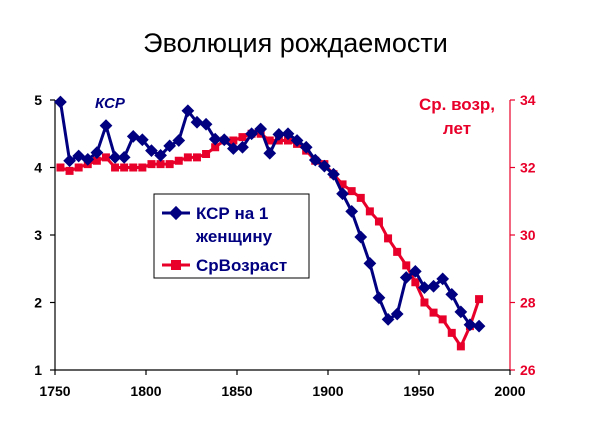 This screenshot has height=443, width=591. What do you see at coordinates (528, 303) in the screenshot?
I see `y-right-tick-label: 28` at bounding box center [528, 303].